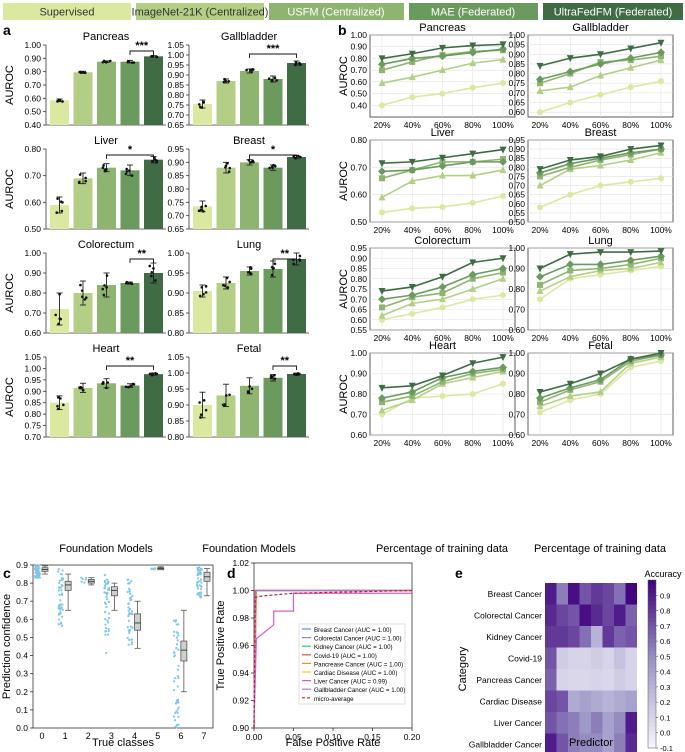 The height and width of the screenshot is (752, 685). Describe the element at coordinates (514, 637) in the screenshot. I see `e-row-label: Kidney Cancer` at that location.